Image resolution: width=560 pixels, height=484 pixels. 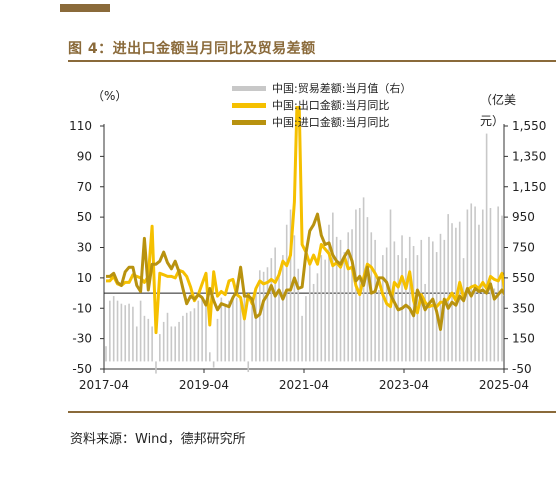 I want to click on right-axis-label: （亿美, so click(x=498, y=99).